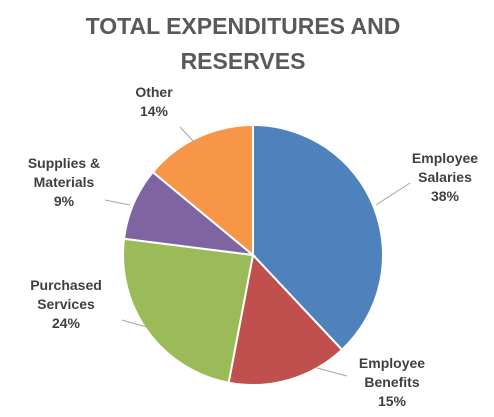  I want to click on slice-value-label: 38%, so click(445, 196).